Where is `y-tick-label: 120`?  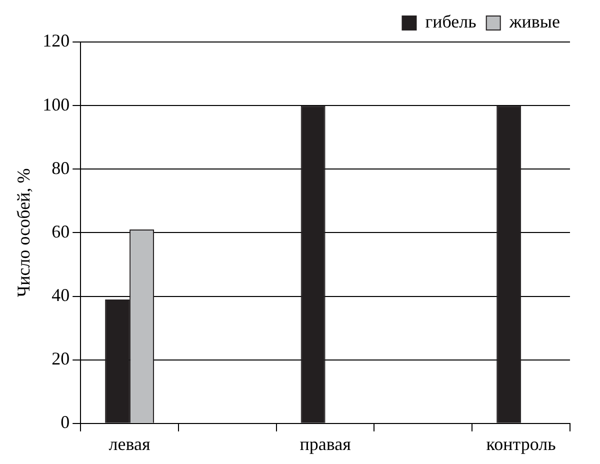
y-tick-label: 120 is located at coordinates (56, 40).